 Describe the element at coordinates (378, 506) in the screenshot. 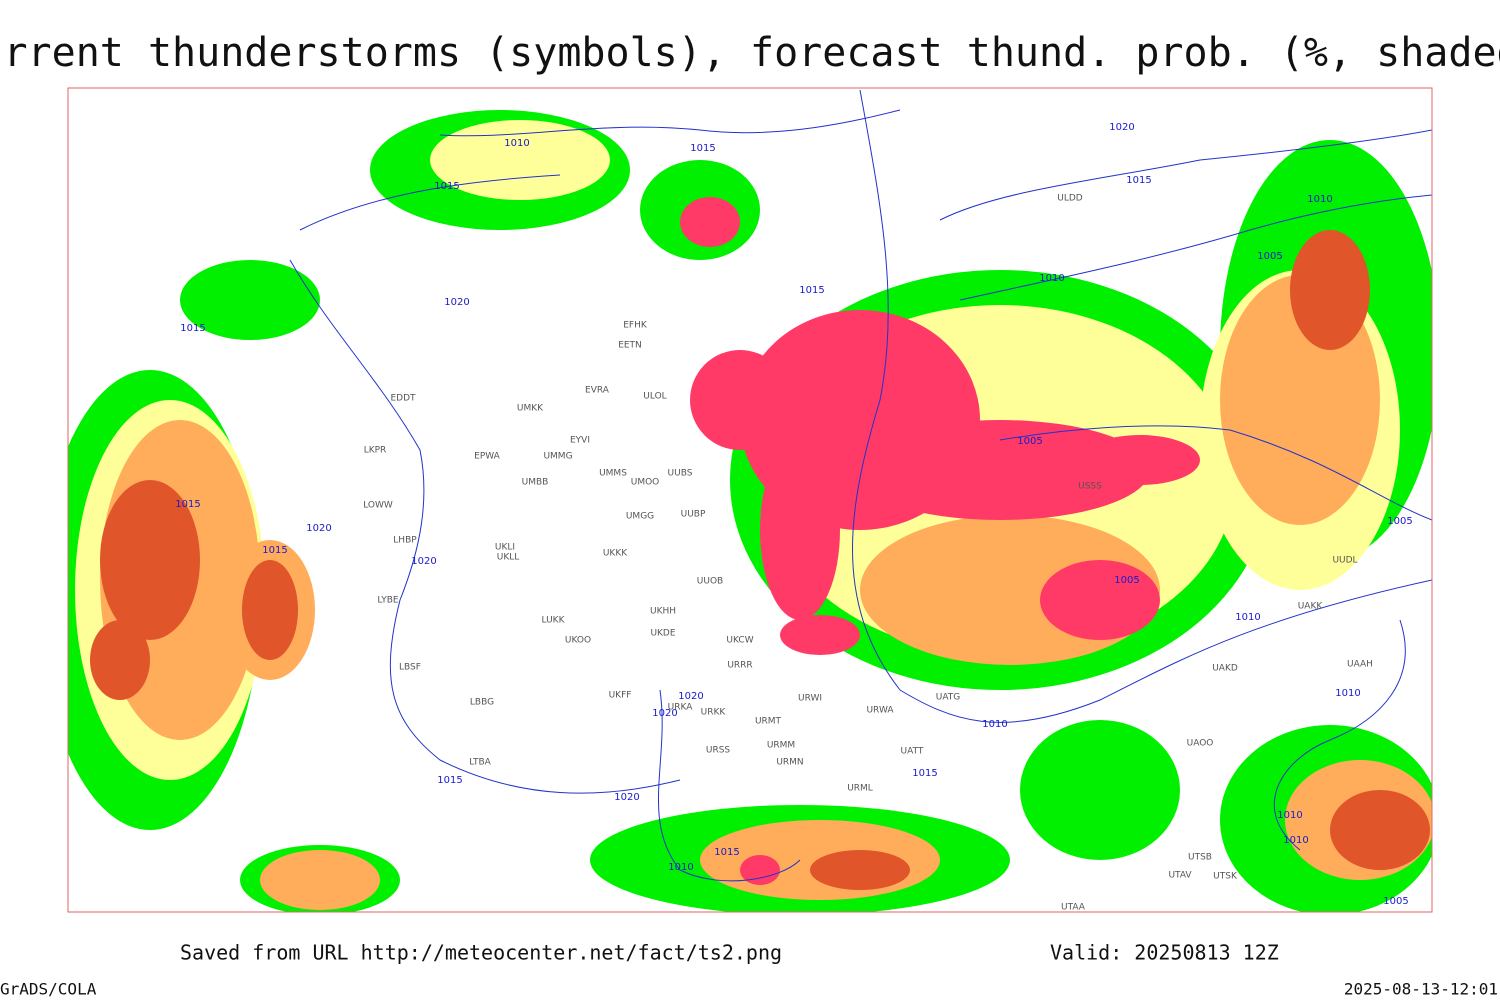

I see `station-label: LOWW` at that location.